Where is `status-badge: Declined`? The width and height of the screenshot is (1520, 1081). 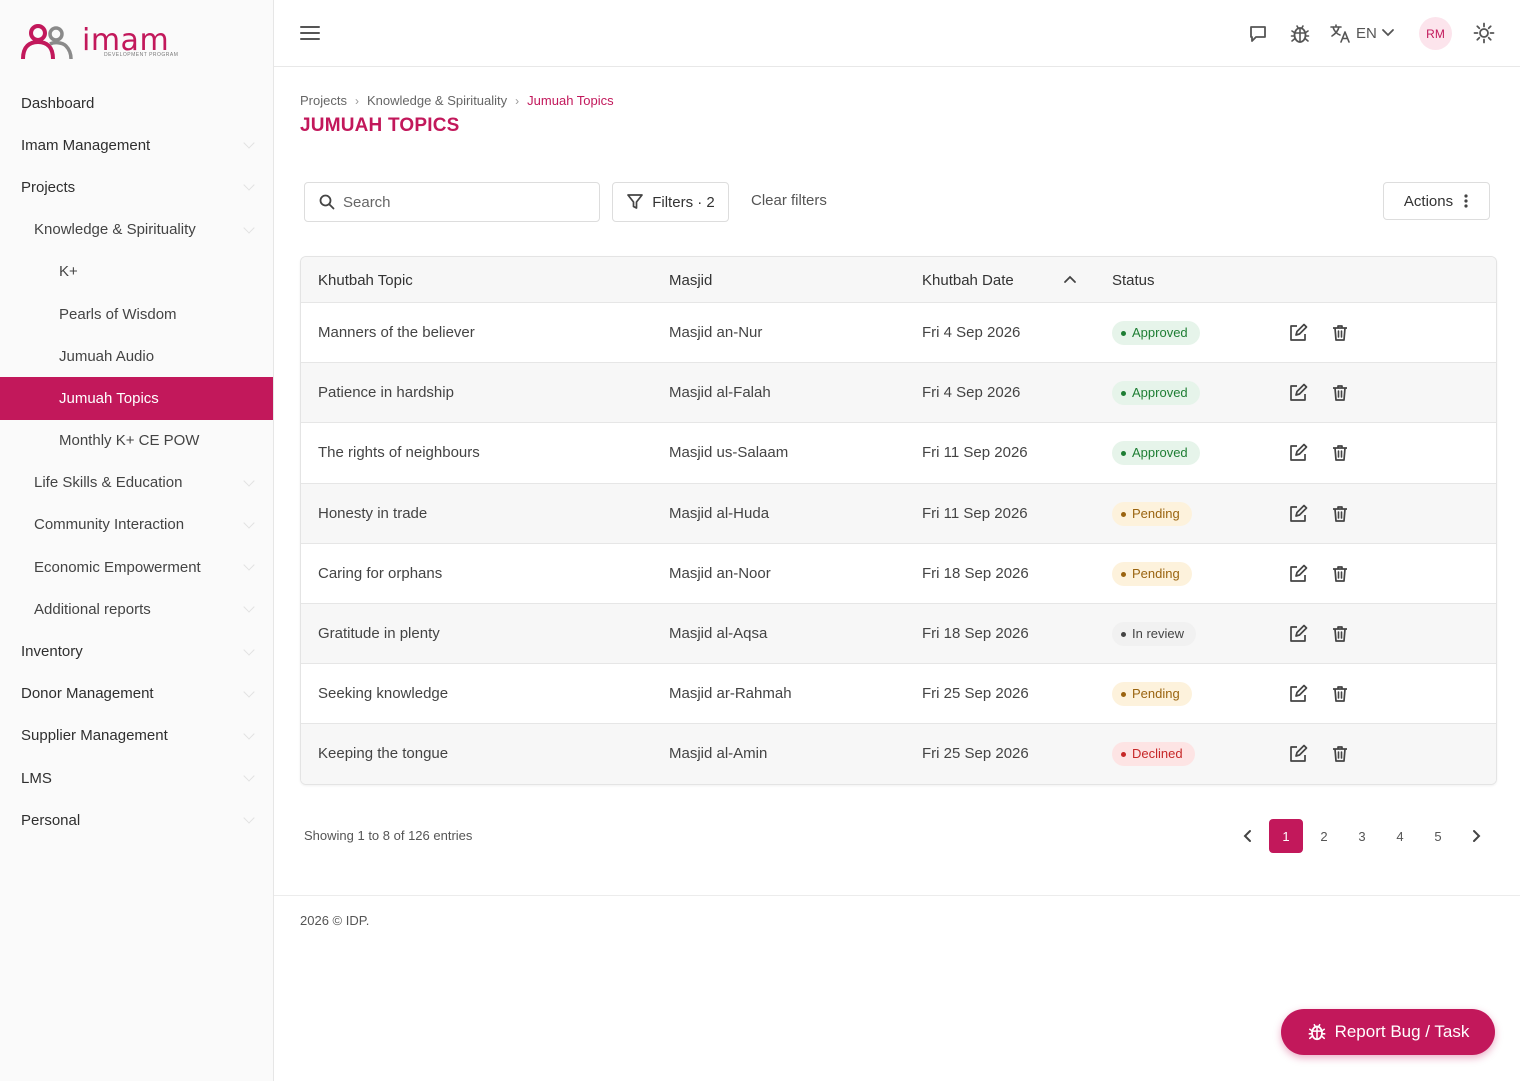
status-badge: Declined is located at coordinates (1153, 754).